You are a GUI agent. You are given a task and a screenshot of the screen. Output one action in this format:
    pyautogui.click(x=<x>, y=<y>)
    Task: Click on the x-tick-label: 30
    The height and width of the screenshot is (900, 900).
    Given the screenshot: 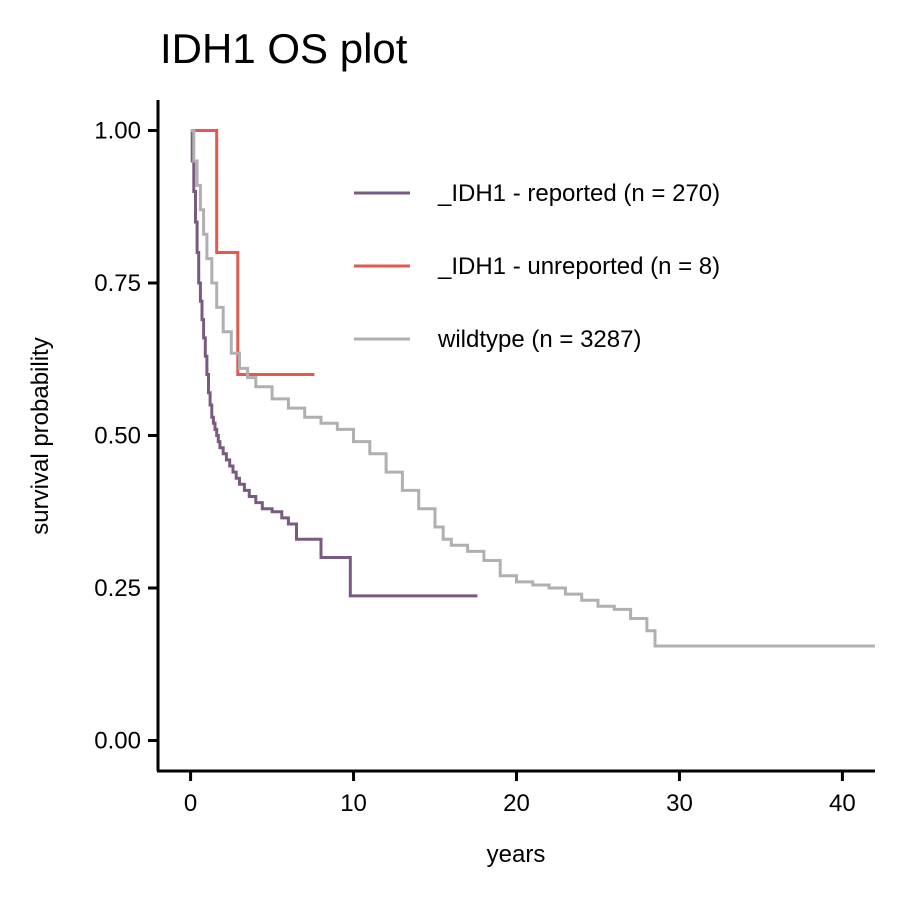 What is the action you would take?
    pyautogui.click(x=679, y=803)
    